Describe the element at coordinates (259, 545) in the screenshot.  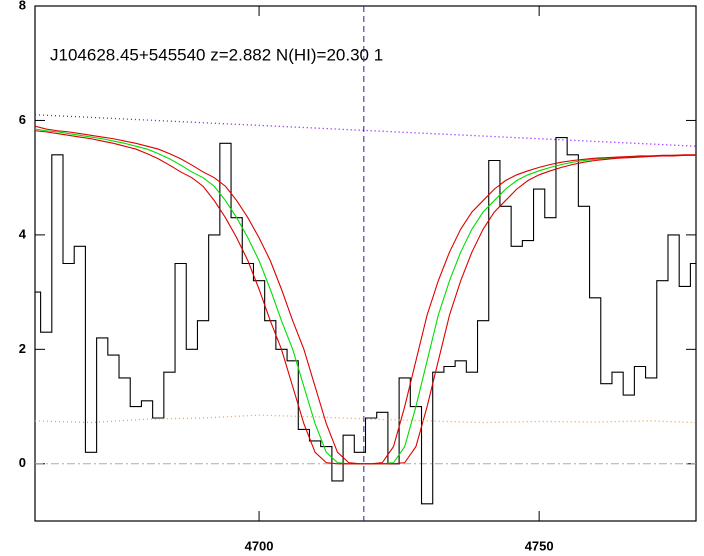
I see `x-tick-label: 4700` at that location.